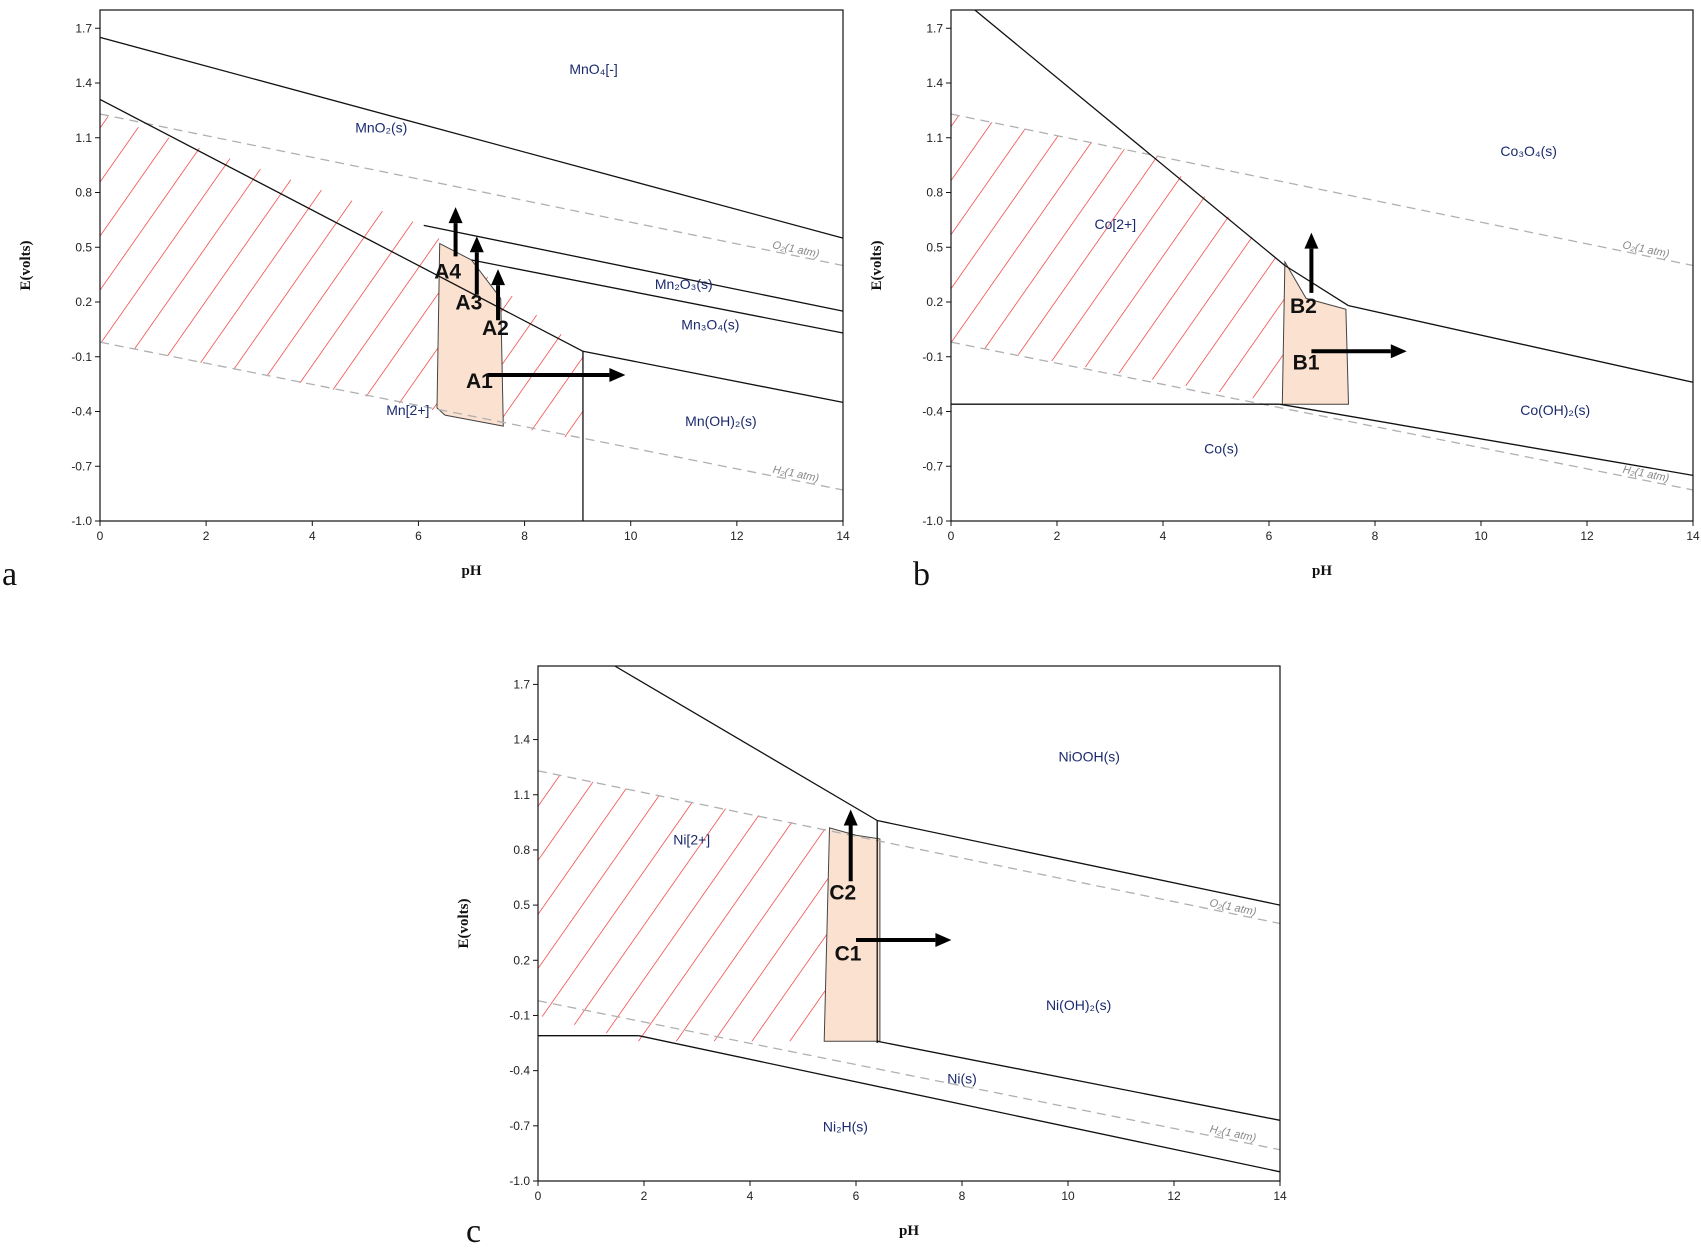 The width and height of the screenshot is (1701, 1251). Describe the element at coordinates (1528, 151) in the screenshot. I see `region-label: Co₃O₄(s)` at that location.